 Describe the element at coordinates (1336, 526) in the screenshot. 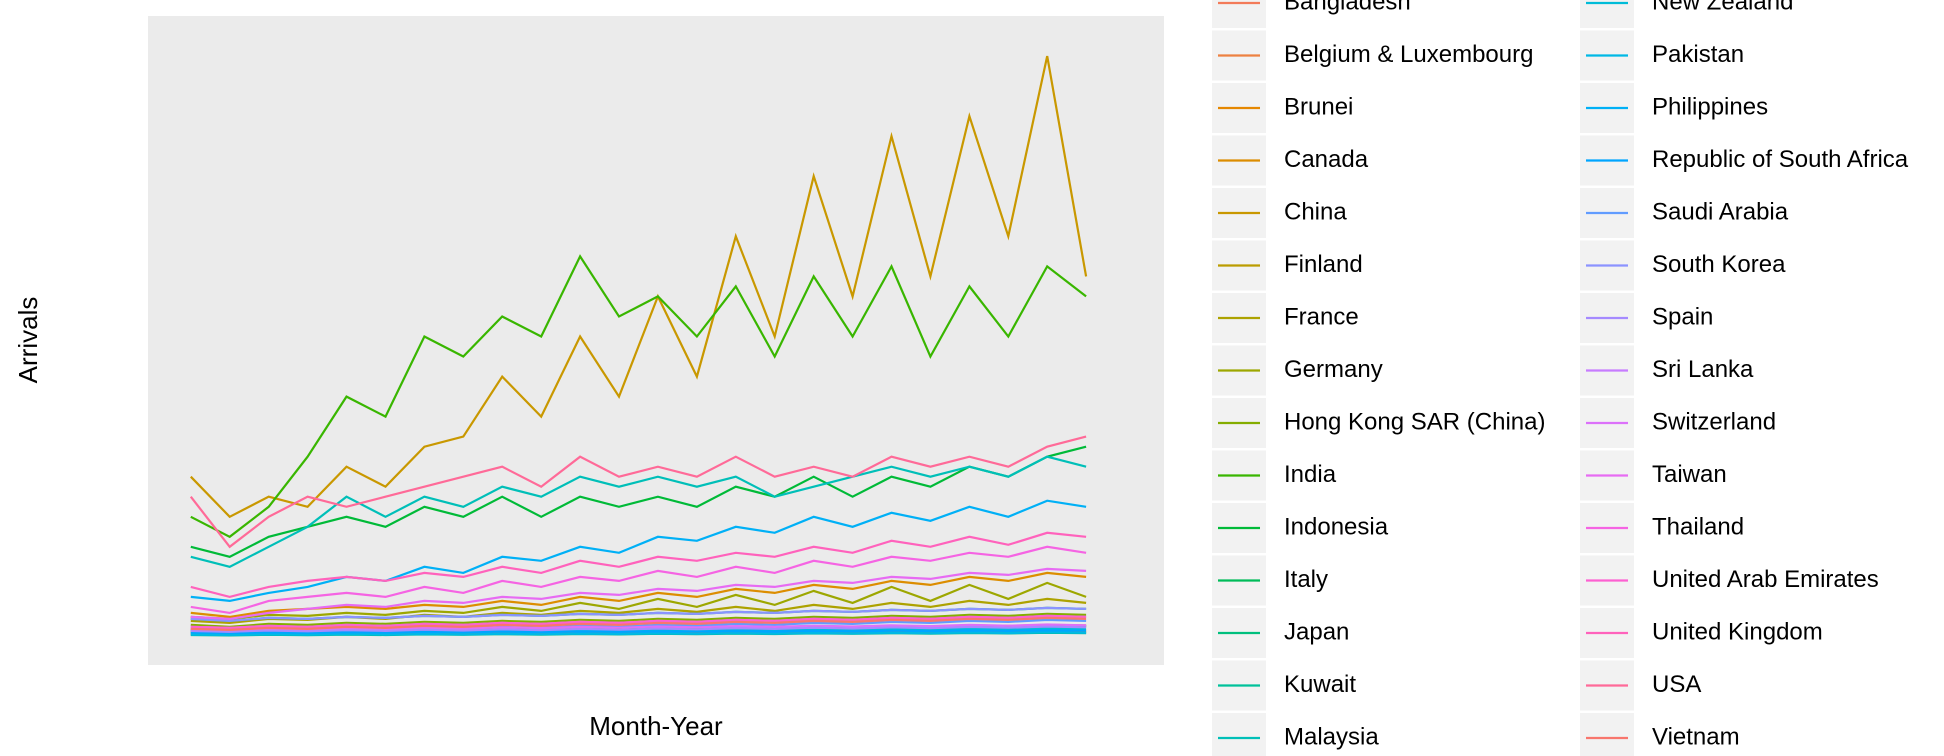

I see `legend-label: Indonesia` at that location.